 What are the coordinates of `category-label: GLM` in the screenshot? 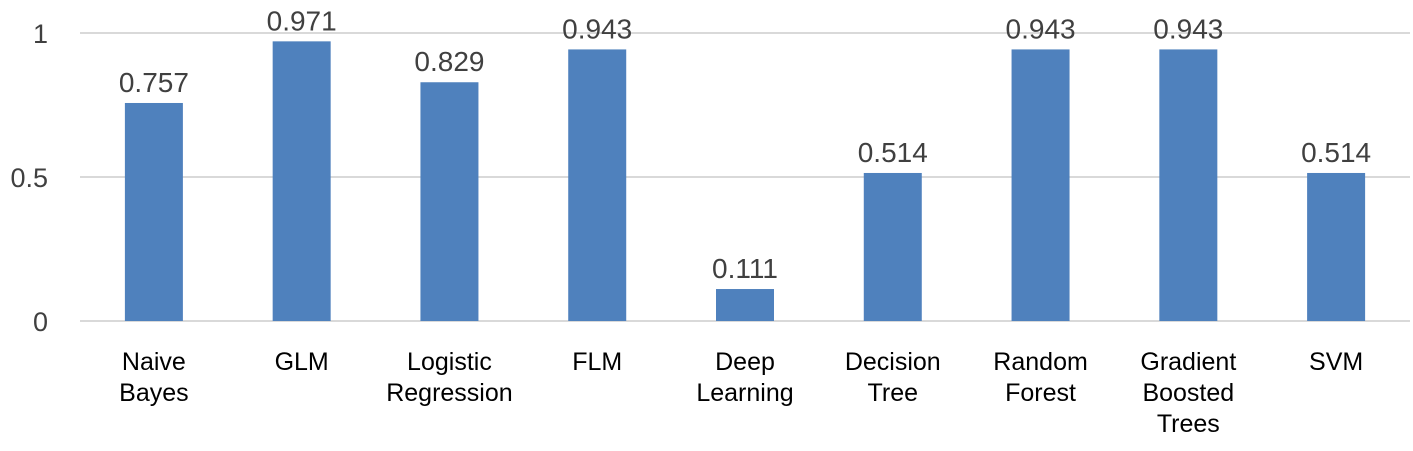 It's located at (302, 362).